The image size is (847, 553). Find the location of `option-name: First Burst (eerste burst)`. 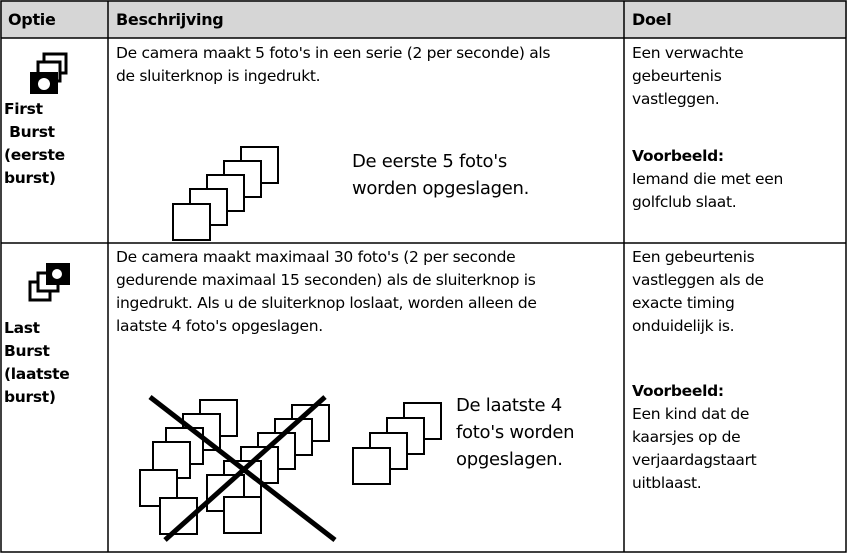

option-name: First Burst (eerste burst) is located at coordinates (34, 144).